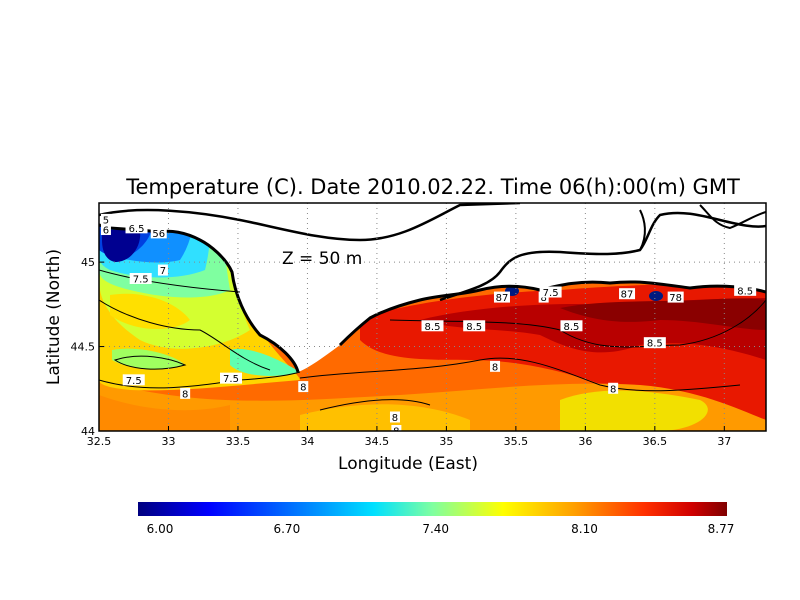  What do you see at coordinates (721, 529) in the screenshot?
I see `colorbar-tick-label: 8.77` at bounding box center [721, 529].